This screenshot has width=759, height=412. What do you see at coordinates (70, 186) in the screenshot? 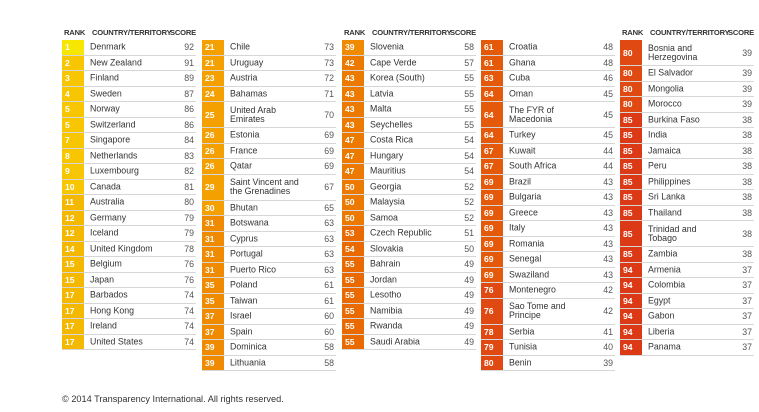
I see `rank-value: 10` at bounding box center [70, 186].